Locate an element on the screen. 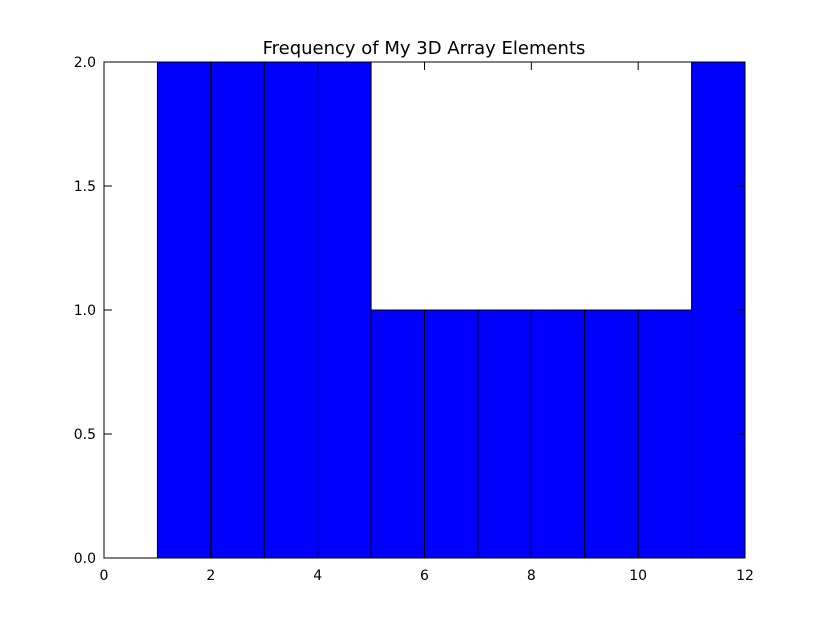 This screenshot has height=621, width=828. x-tick-label-10: 10 is located at coordinates (638, 576).